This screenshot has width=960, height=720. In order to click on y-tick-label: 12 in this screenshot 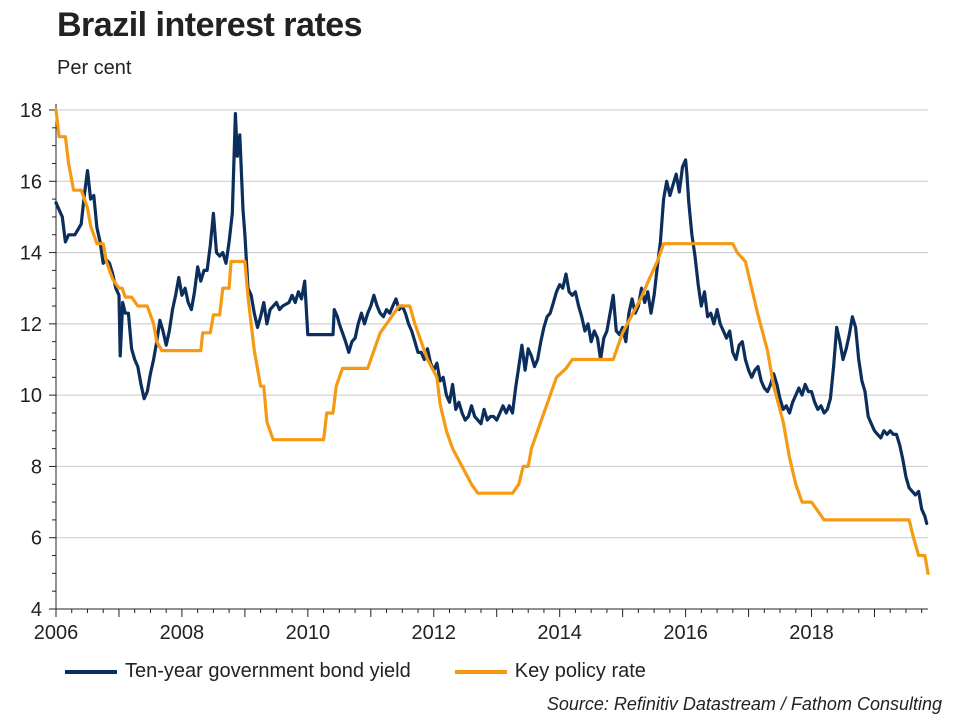, I will do `click(31, 325)`.